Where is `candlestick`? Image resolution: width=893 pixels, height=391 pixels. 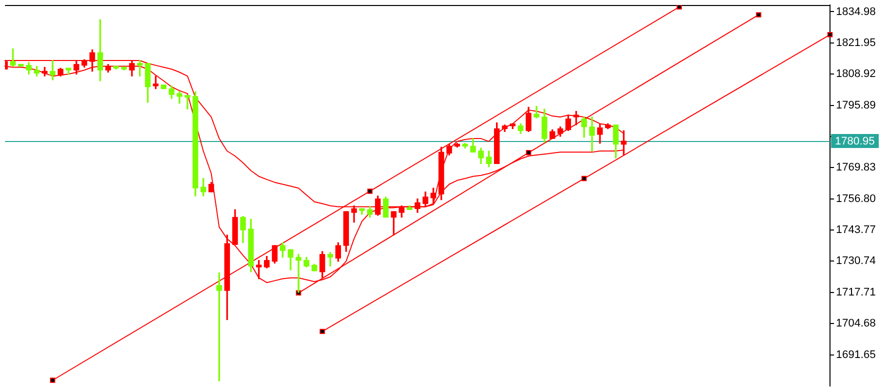
candlestick is located at coordinates (163, 87).